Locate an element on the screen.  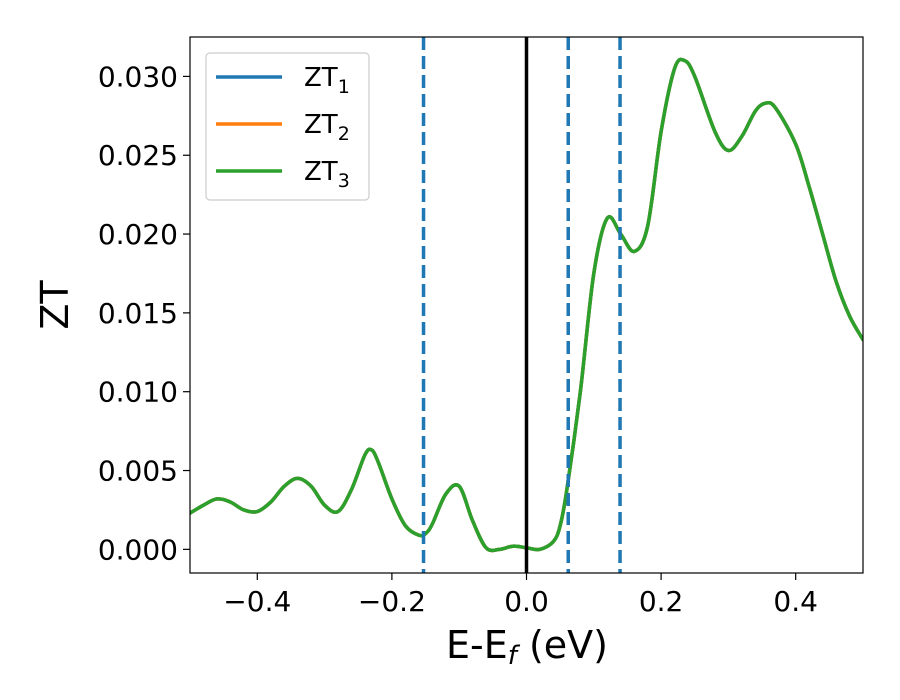
x-tick-label: −0.4 is located at coordinates (257, 601).